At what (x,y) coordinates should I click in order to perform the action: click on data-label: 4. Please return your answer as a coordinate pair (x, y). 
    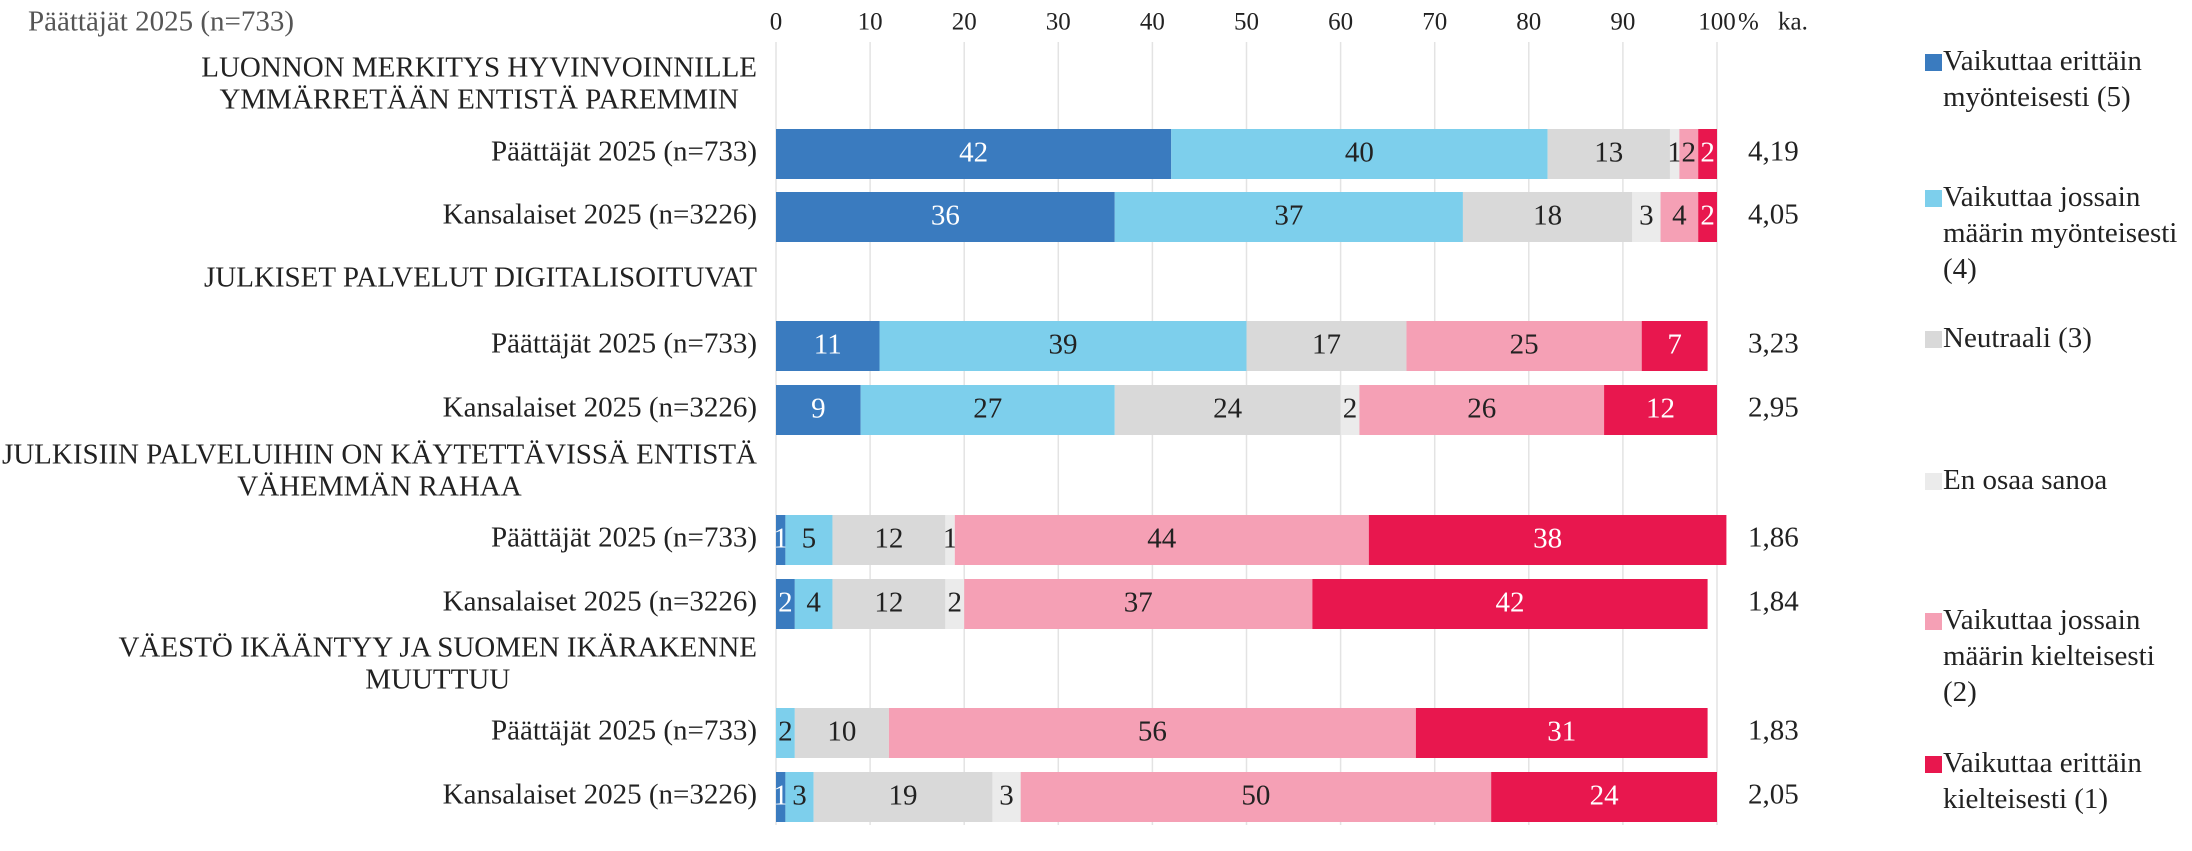
    Looking at the image, I should click on (813, 603).